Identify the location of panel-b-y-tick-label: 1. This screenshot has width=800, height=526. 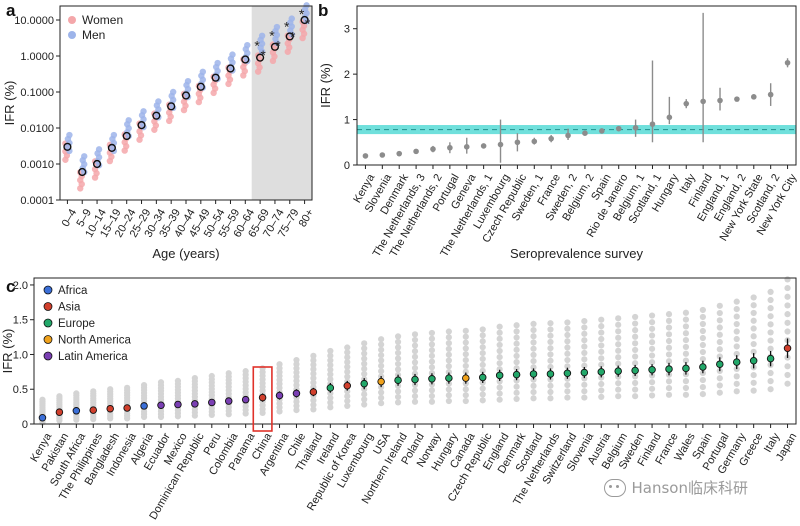
(347, 121).